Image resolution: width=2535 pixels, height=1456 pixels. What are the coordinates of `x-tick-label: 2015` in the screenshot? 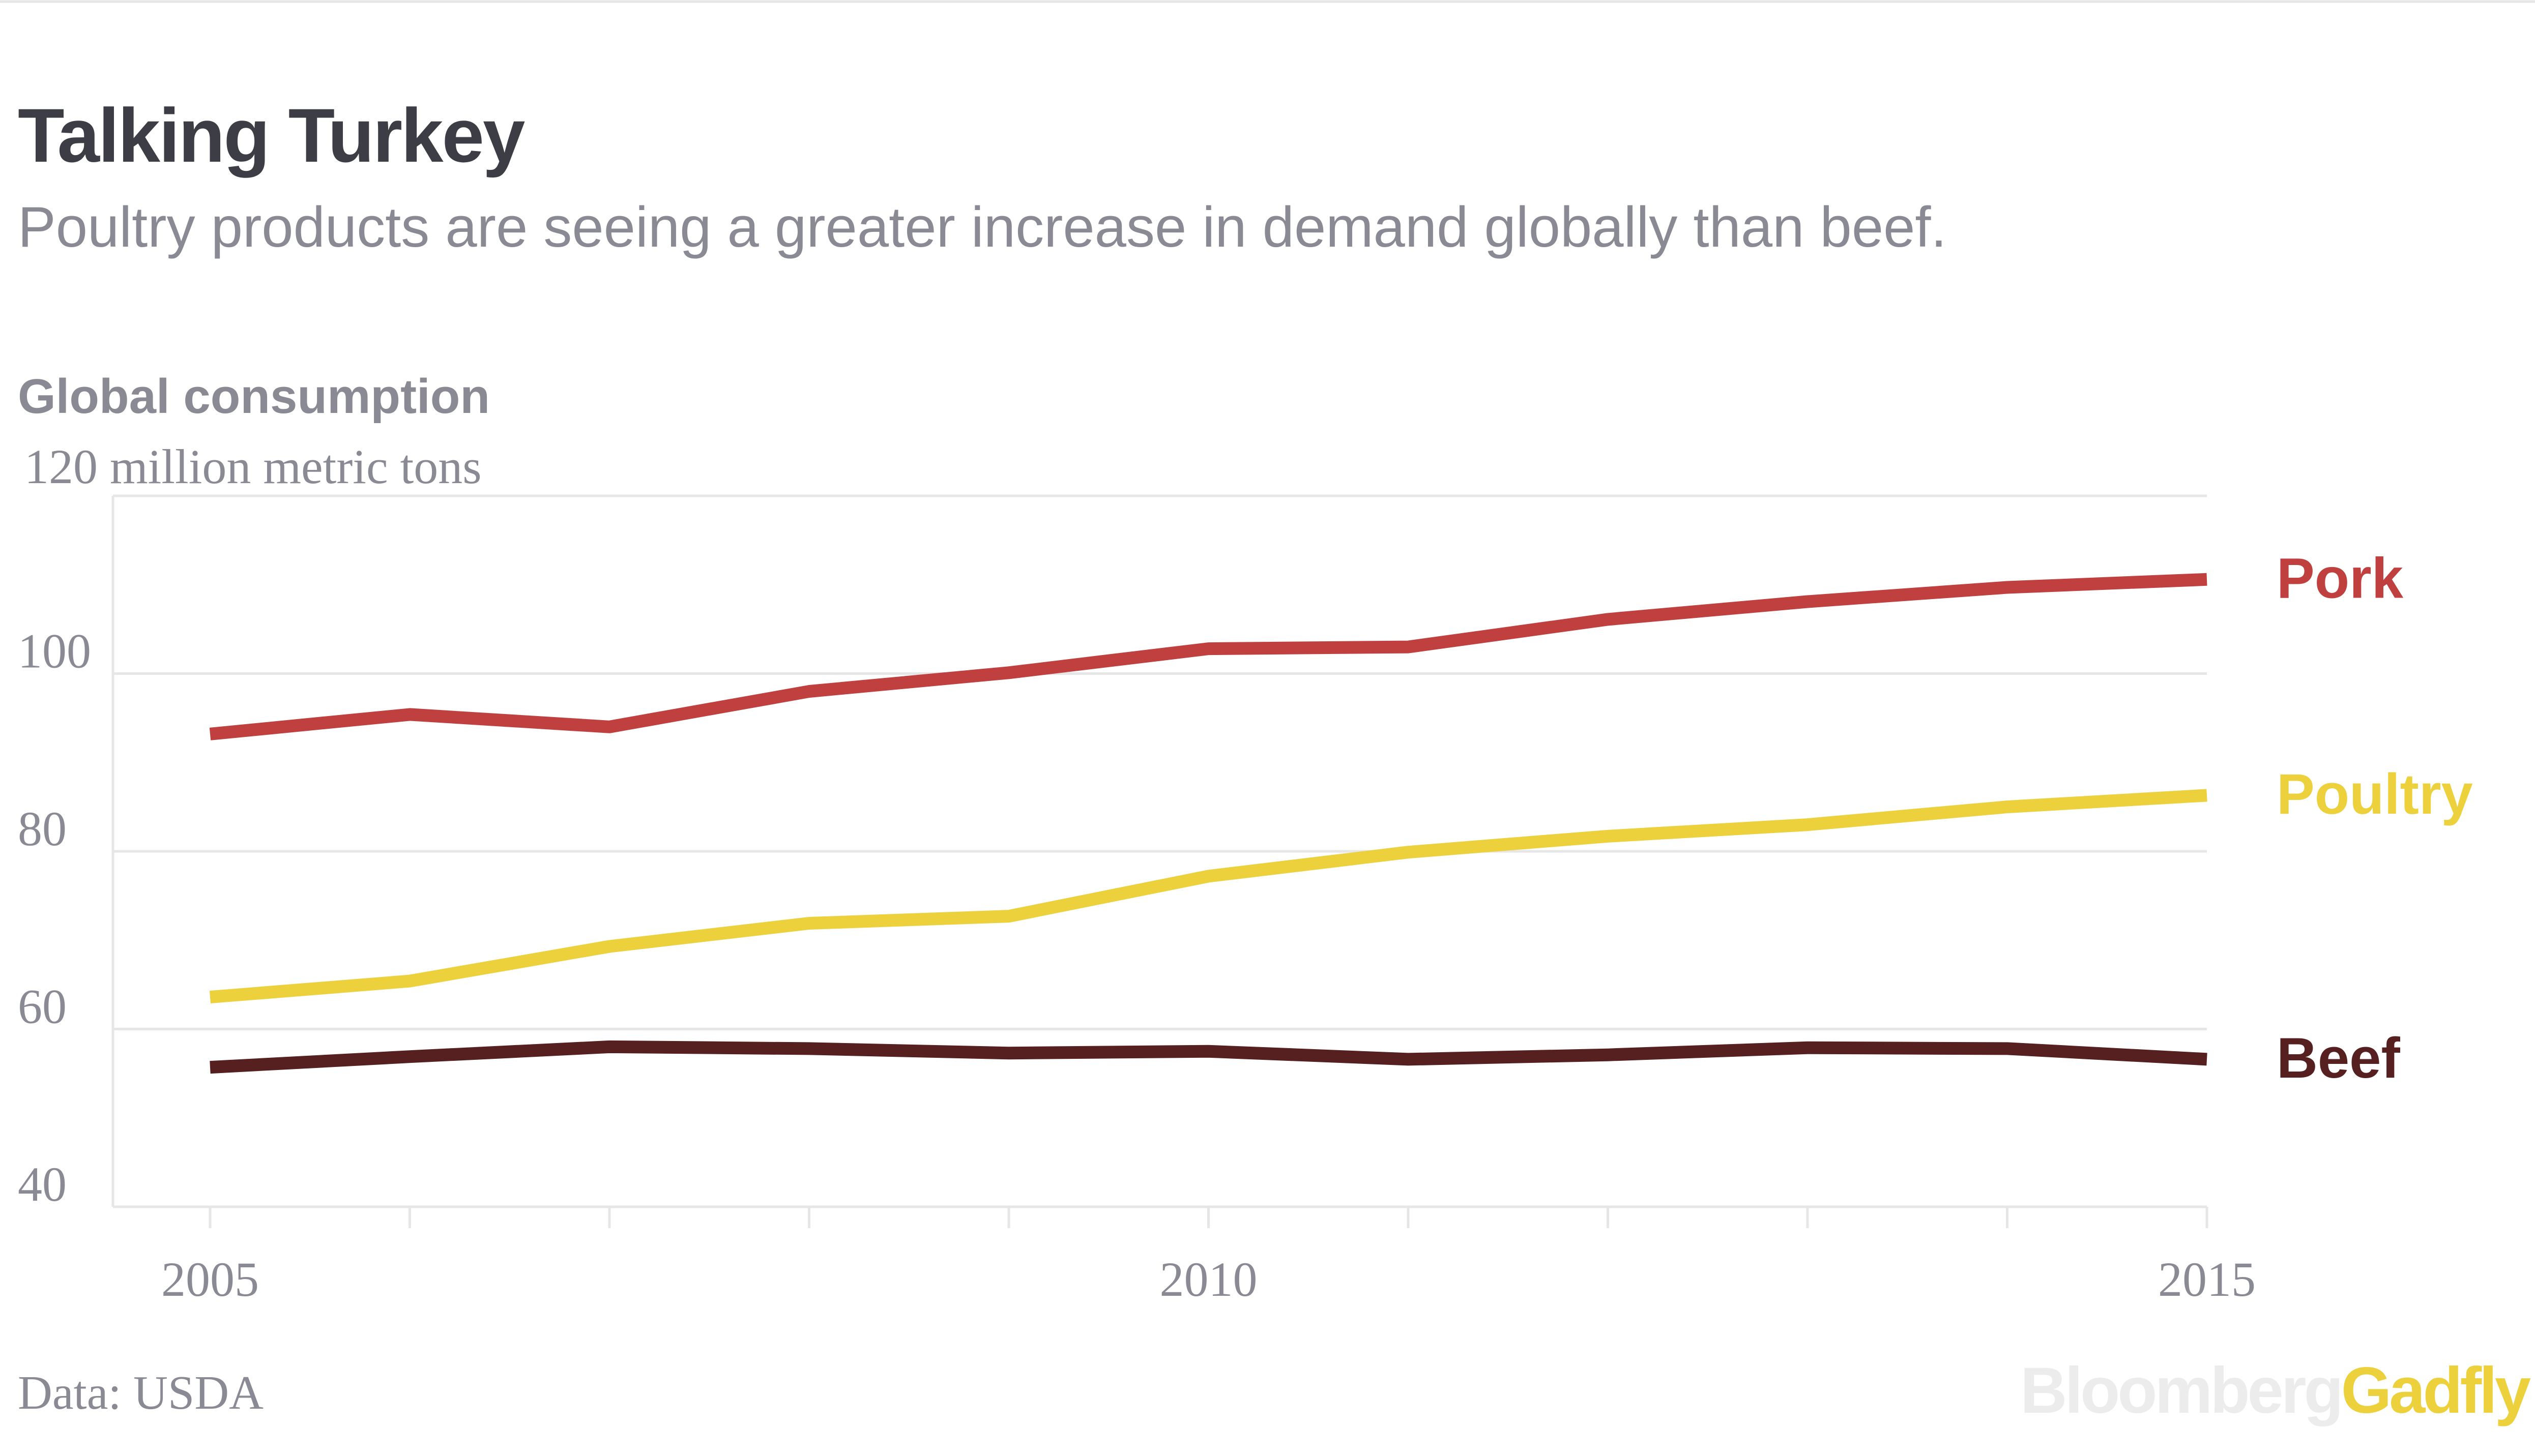 It's located at (2207, 1279).